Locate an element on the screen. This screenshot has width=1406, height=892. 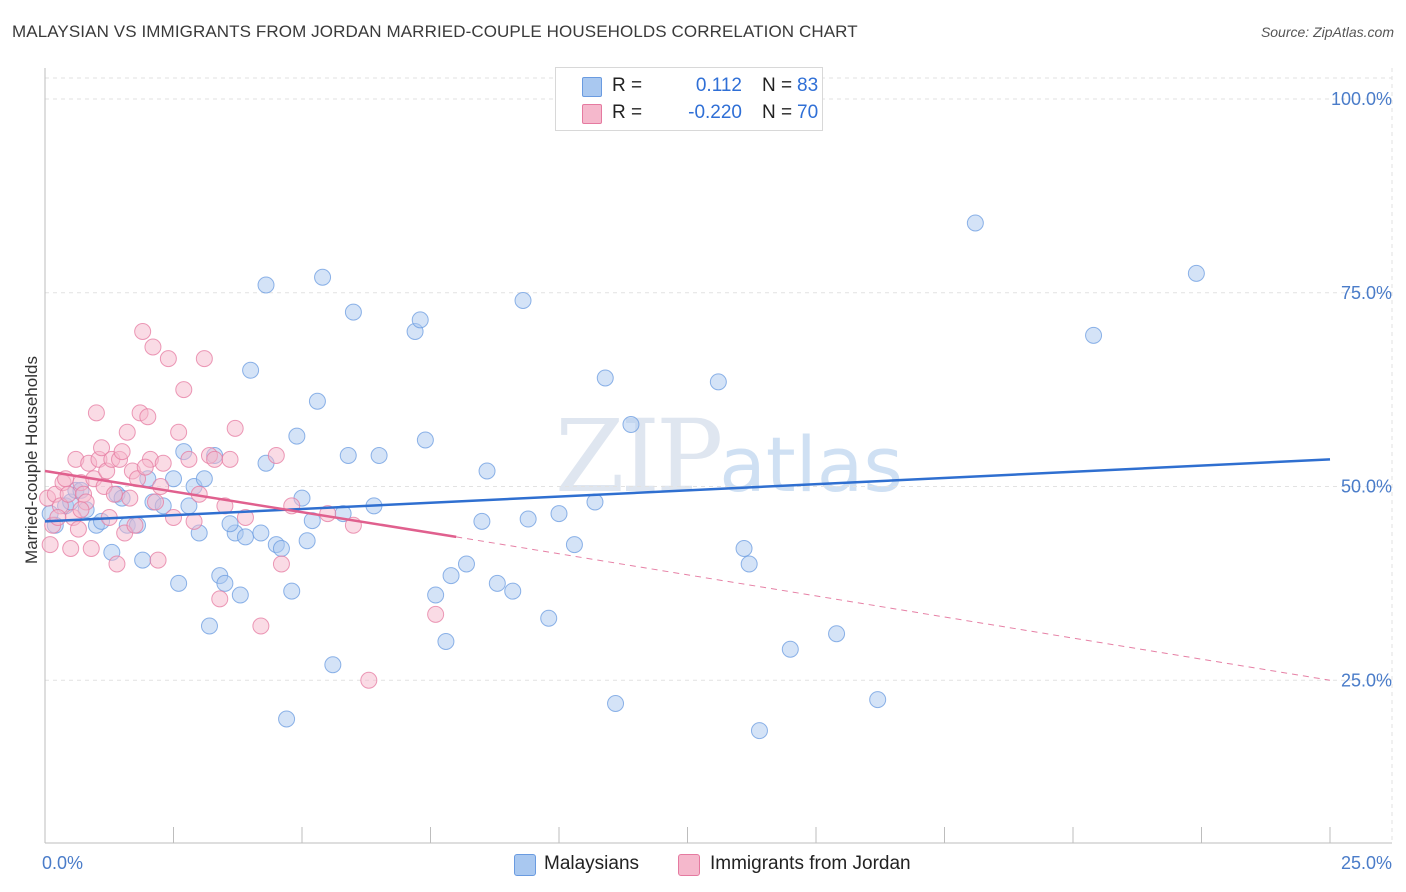
x-tick-label: 25.0% is located at coordinates (1366, 863).